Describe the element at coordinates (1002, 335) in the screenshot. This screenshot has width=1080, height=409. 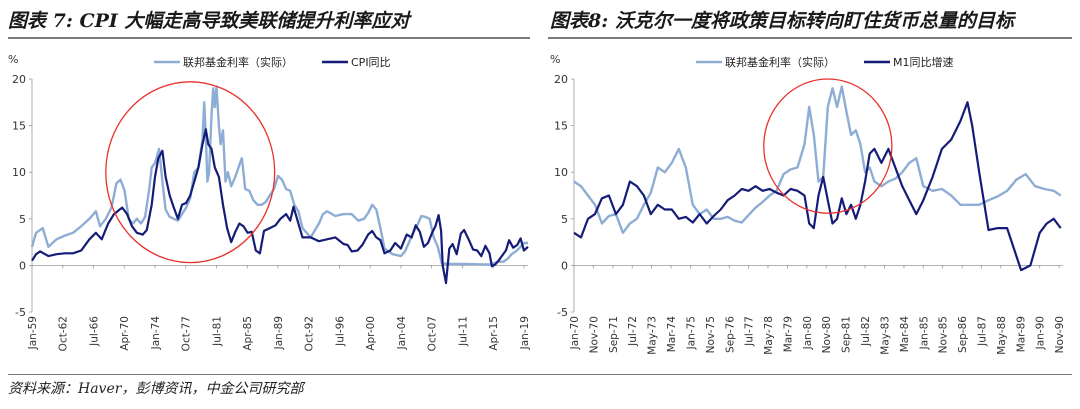
I see `x-tick-label: May-88` at that location.